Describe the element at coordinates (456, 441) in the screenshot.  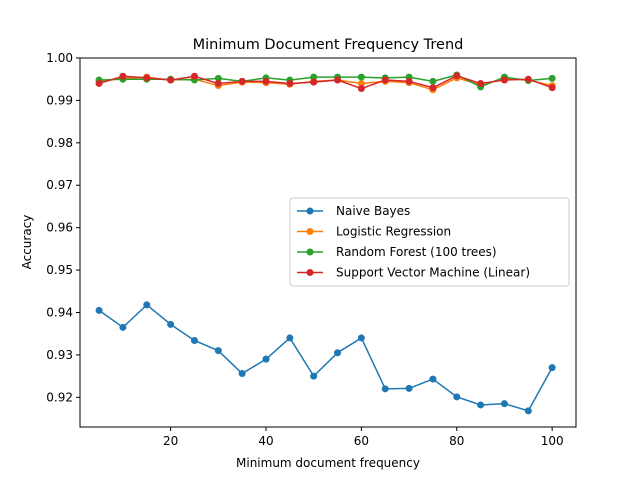
I see `x-tick-label: 80` at that location.